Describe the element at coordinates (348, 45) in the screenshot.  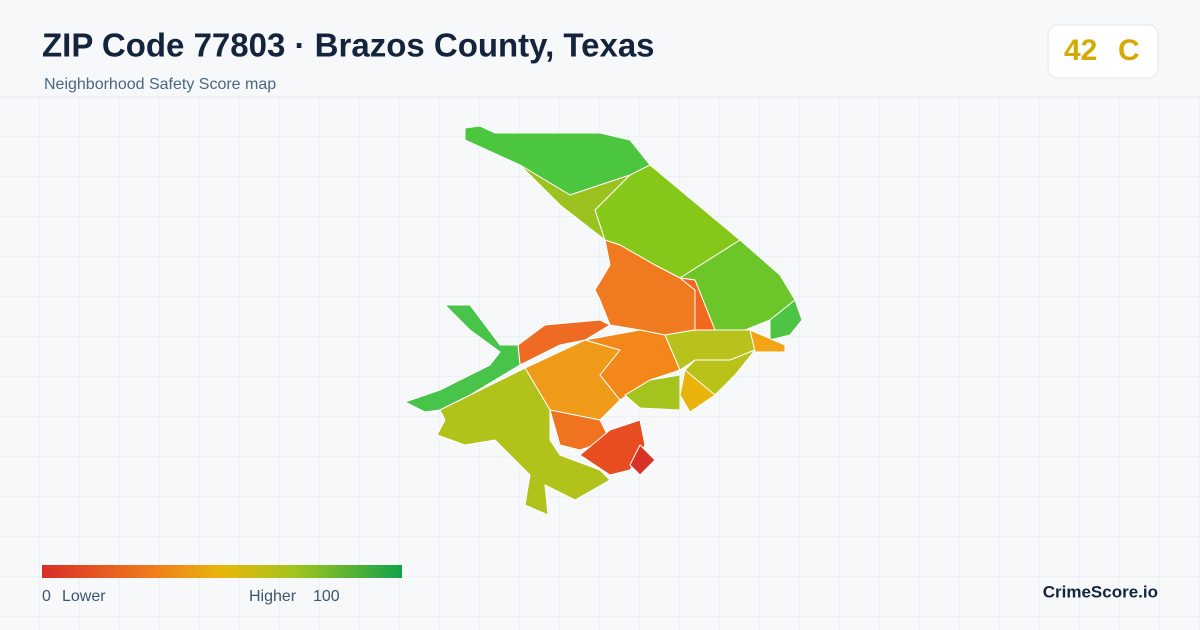
I see `title: ZIP Code 77803 · Brazos County, Texas` at that location.